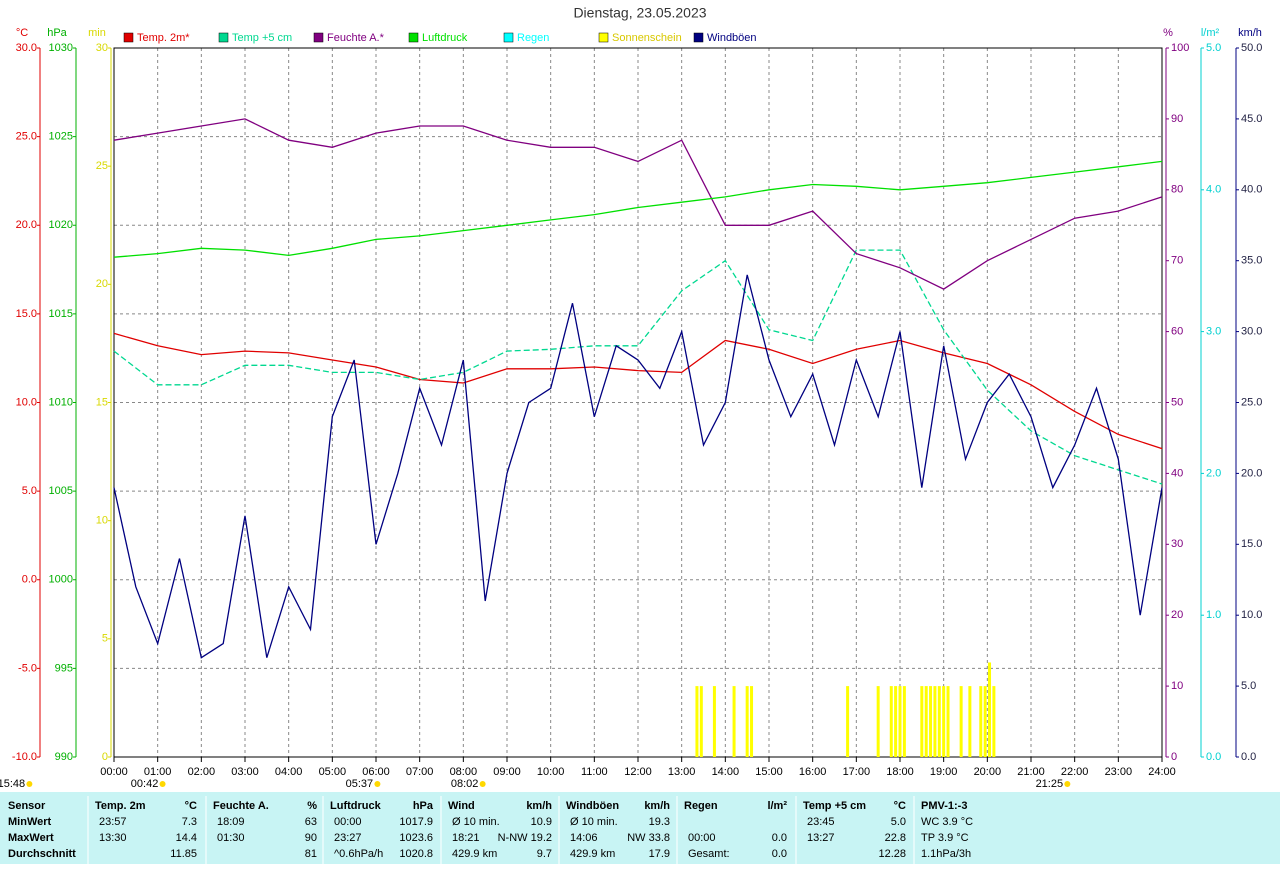 The image size is (1280, 869). I want to click on y-tick-label: 1020, so click(61, 225).